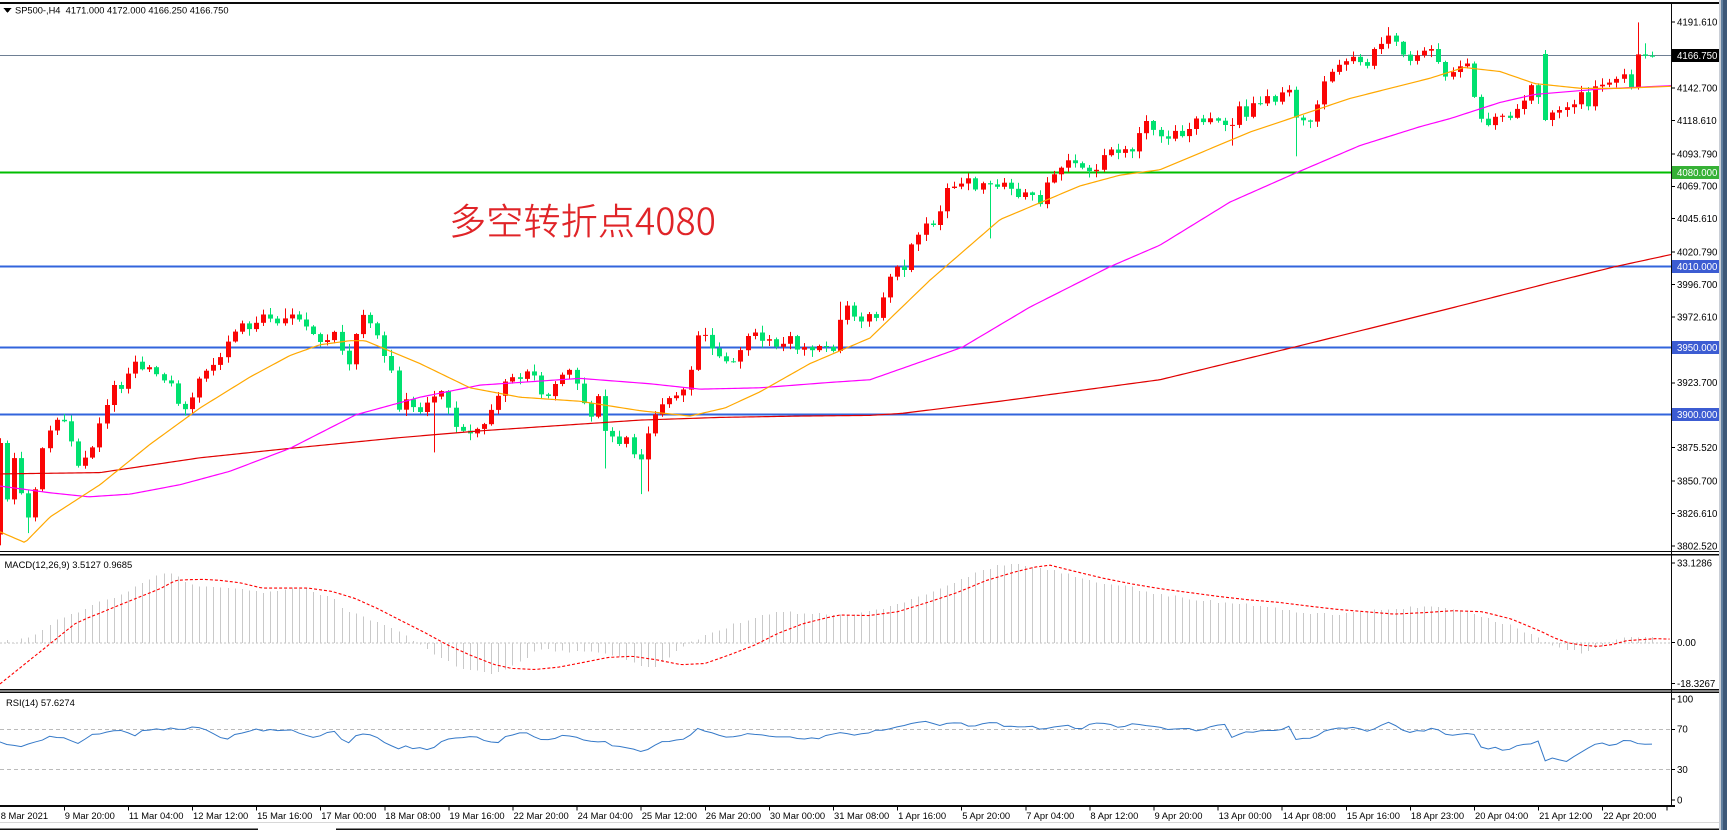  Describe the element at coordinates (1697, 317) in the screenshot. I see `svg-text: 3972.610` at that location.